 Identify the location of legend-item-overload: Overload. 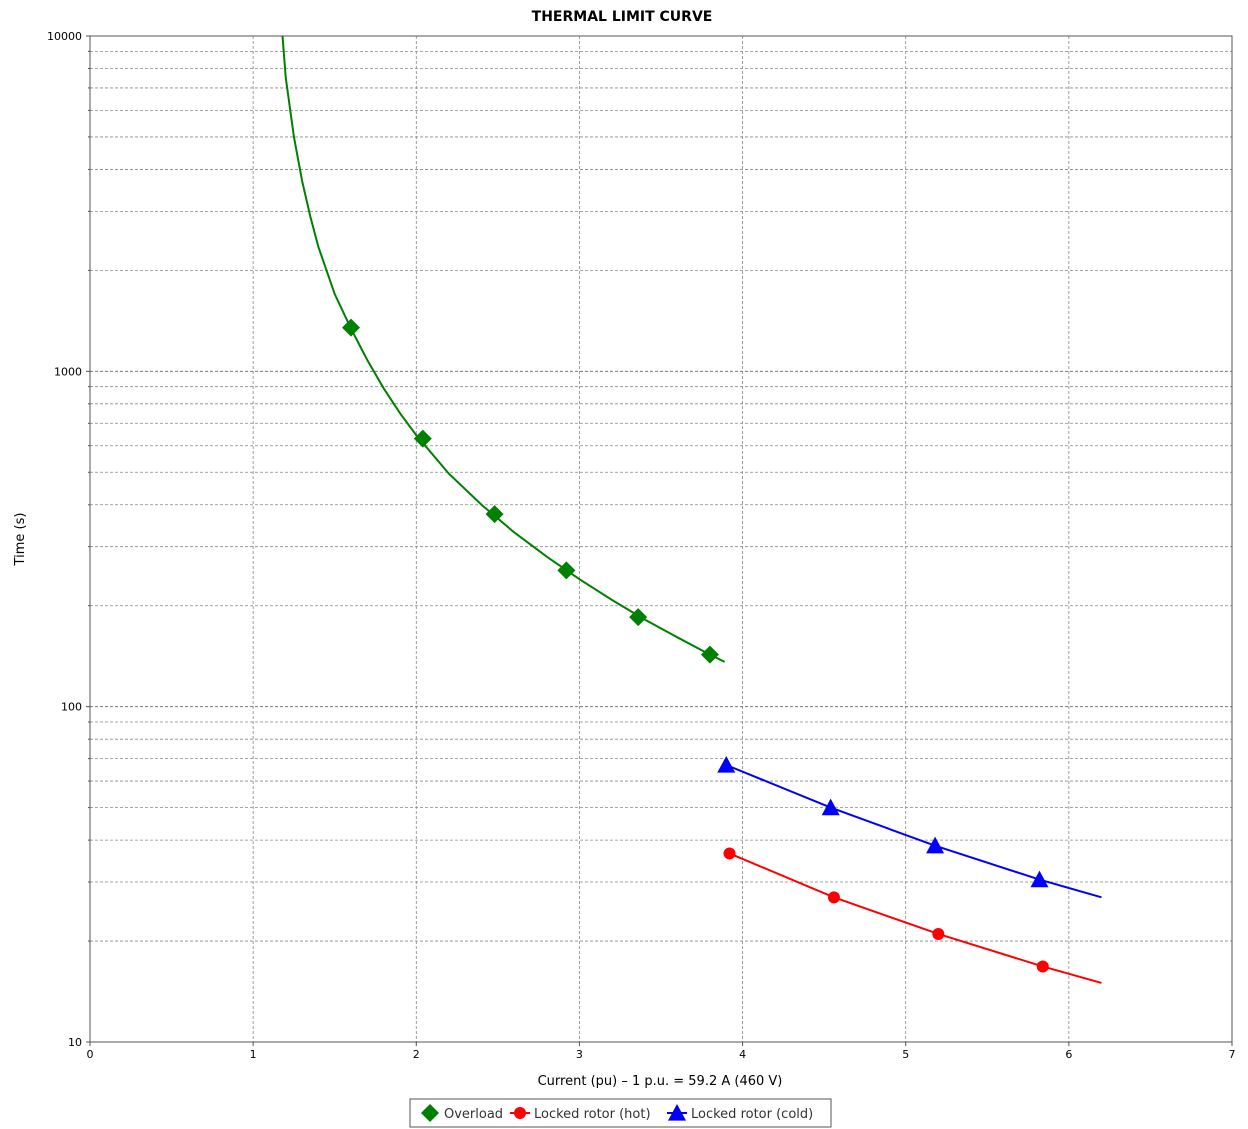
(462, 1113).